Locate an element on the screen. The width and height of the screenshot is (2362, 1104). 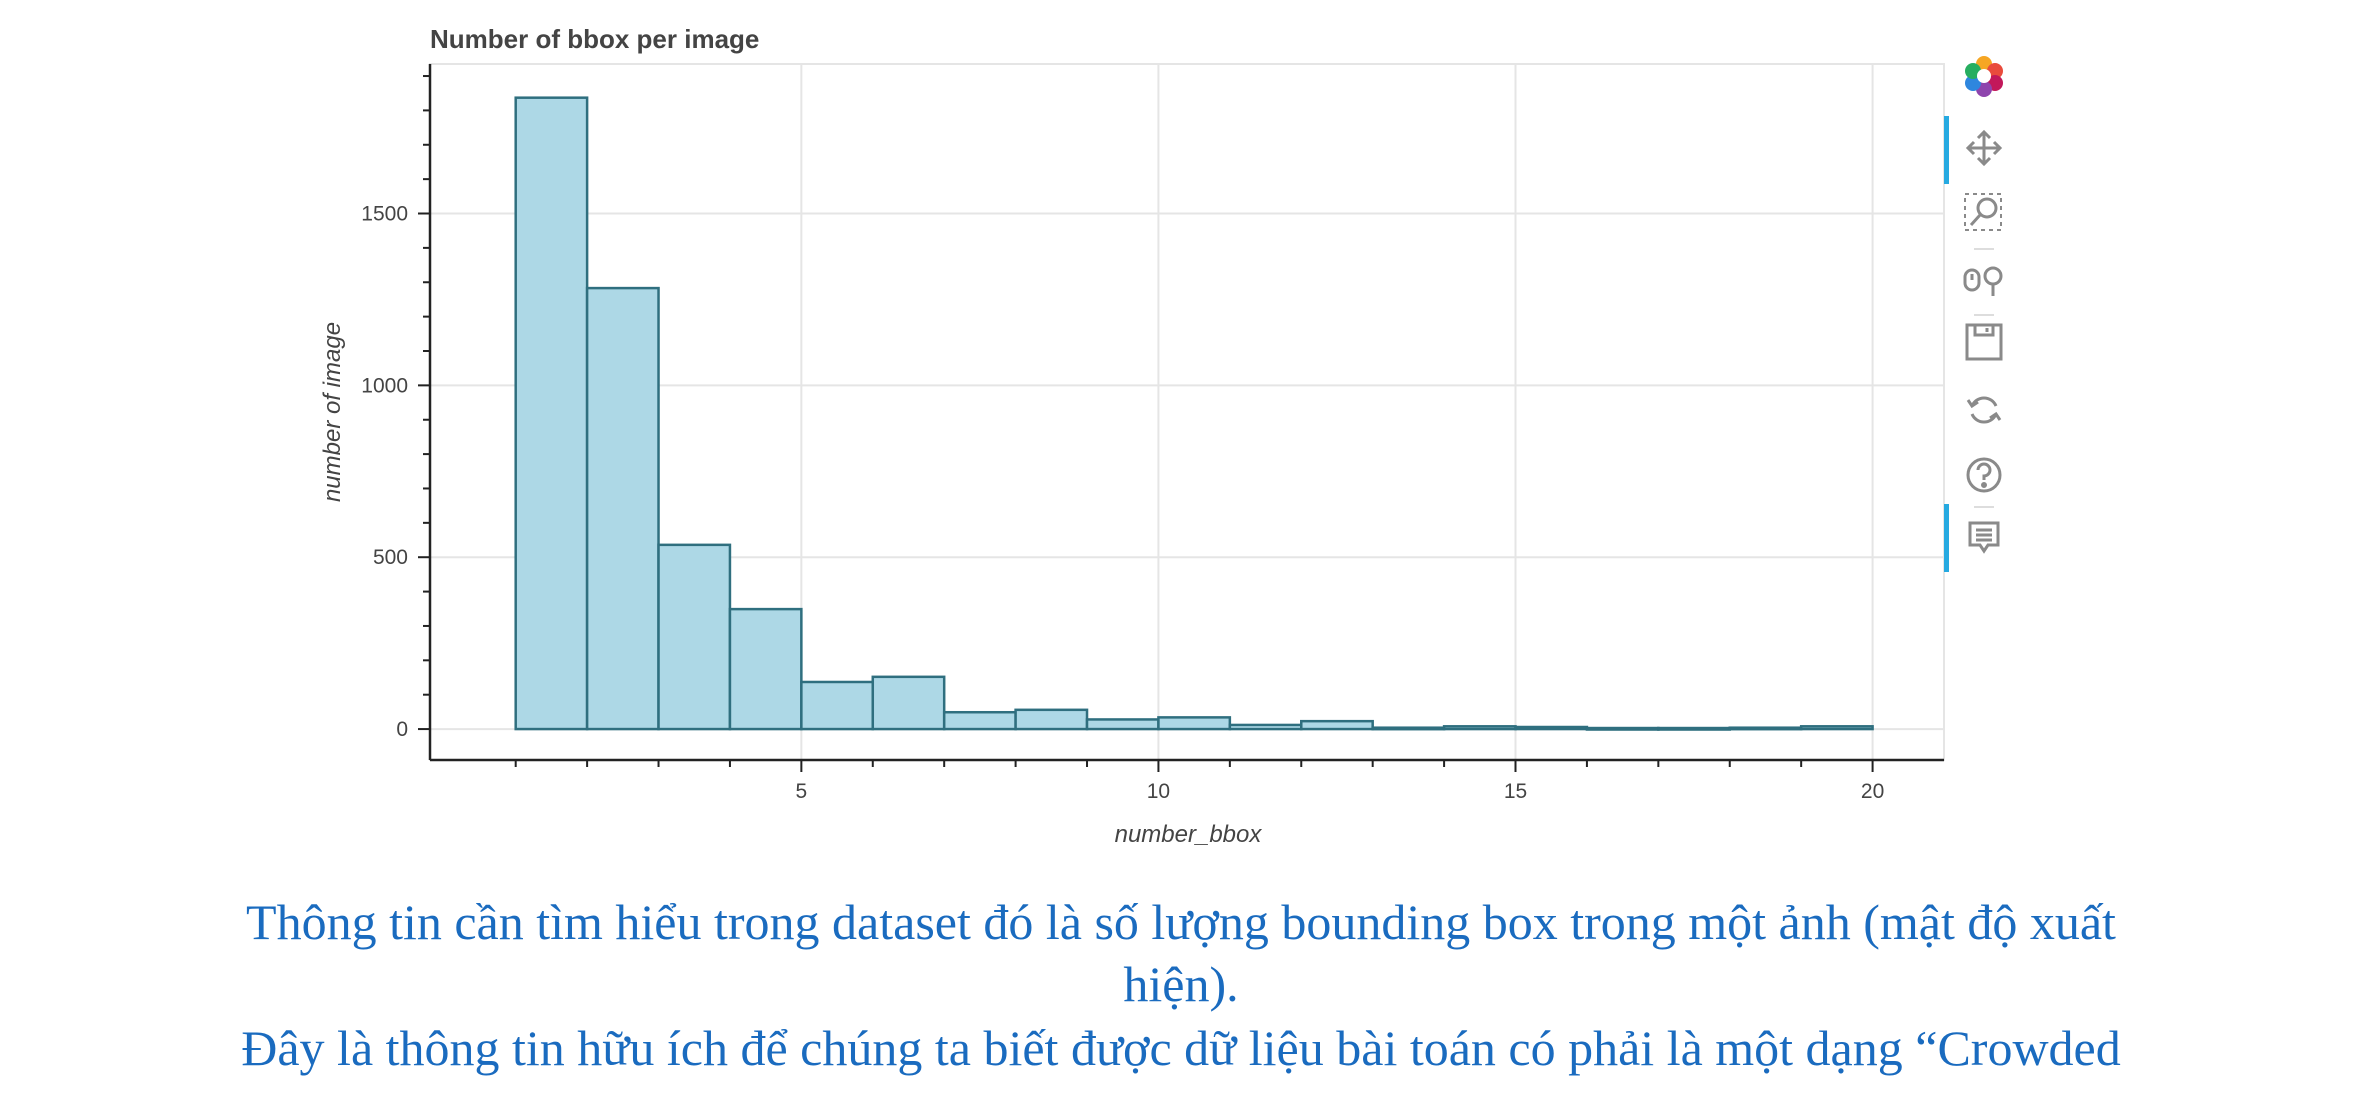
chart-title: Number of bbox per image is located at coordinates (594, 39).